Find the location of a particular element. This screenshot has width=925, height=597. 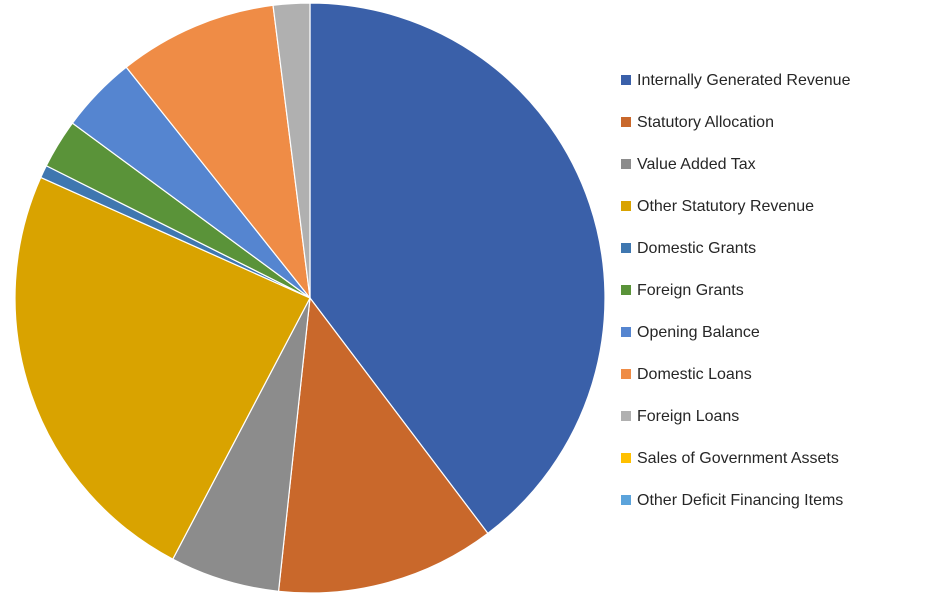

legend-label: Other Statutory Revenue is located at coordinates (725, 206).